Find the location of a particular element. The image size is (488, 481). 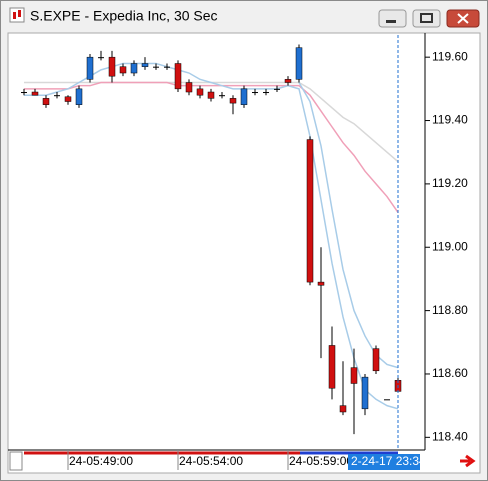

cursor-label-box is located at coordinates (384, 462).